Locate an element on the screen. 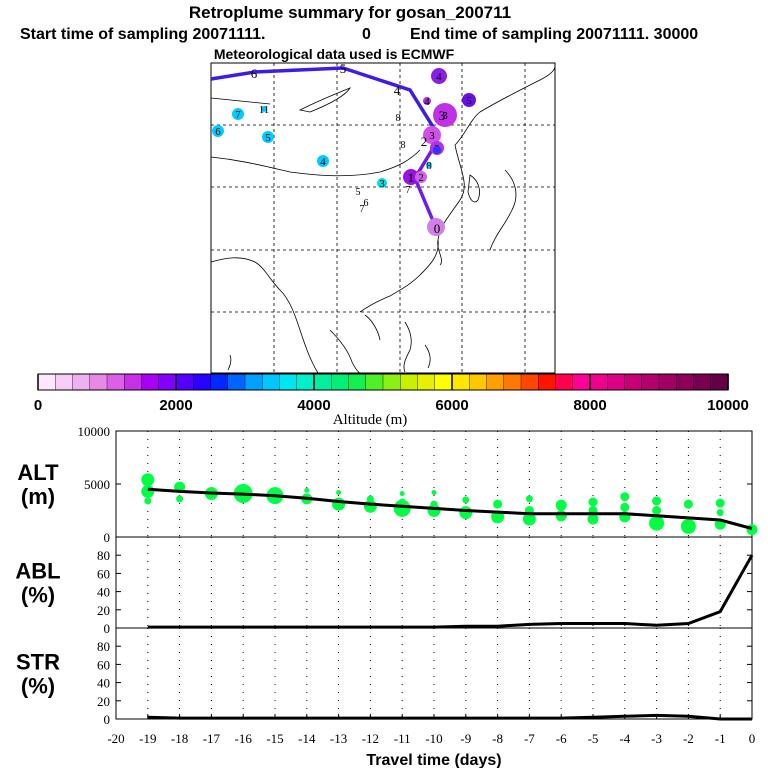  abl-panel: 0 20 40 60 80 ABL(%) is located at coordinates (384, 586).